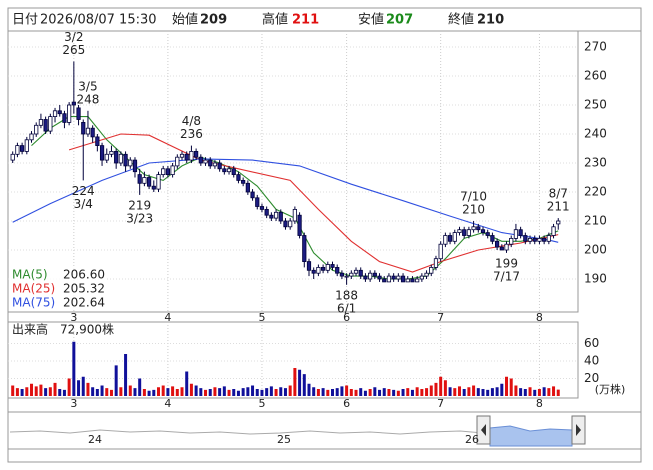  I want to click on annotation-date: 3/4, so click(83, 204).